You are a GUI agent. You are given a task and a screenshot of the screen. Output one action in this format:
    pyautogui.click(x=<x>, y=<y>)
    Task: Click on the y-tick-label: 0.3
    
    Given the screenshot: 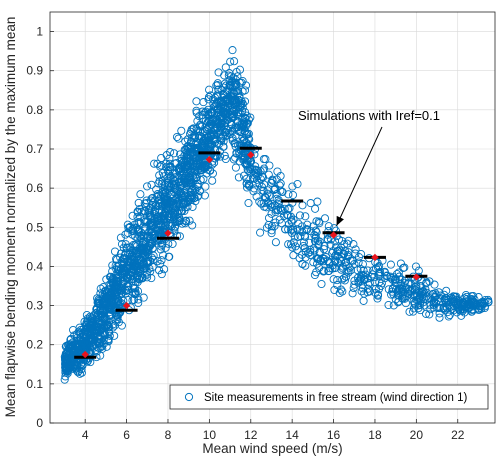 What is the action you would take?
    pyautogui.click(x=34, y=306)
    